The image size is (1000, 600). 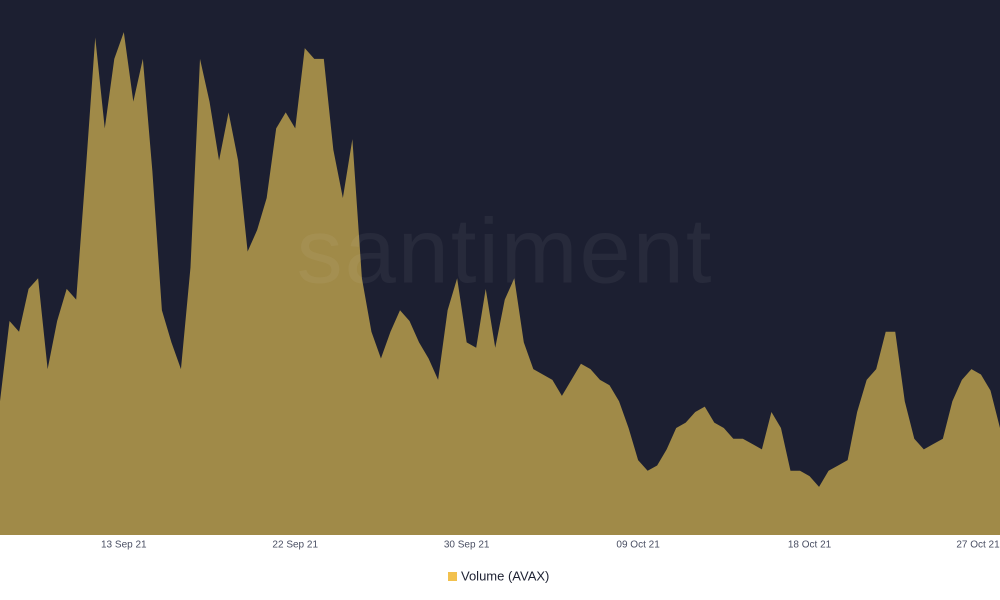 What do you see at coordinates (505, 575) in the screenshot?
I see `legend-label: Volume (AVAX)` at bounding box center [505, 575].